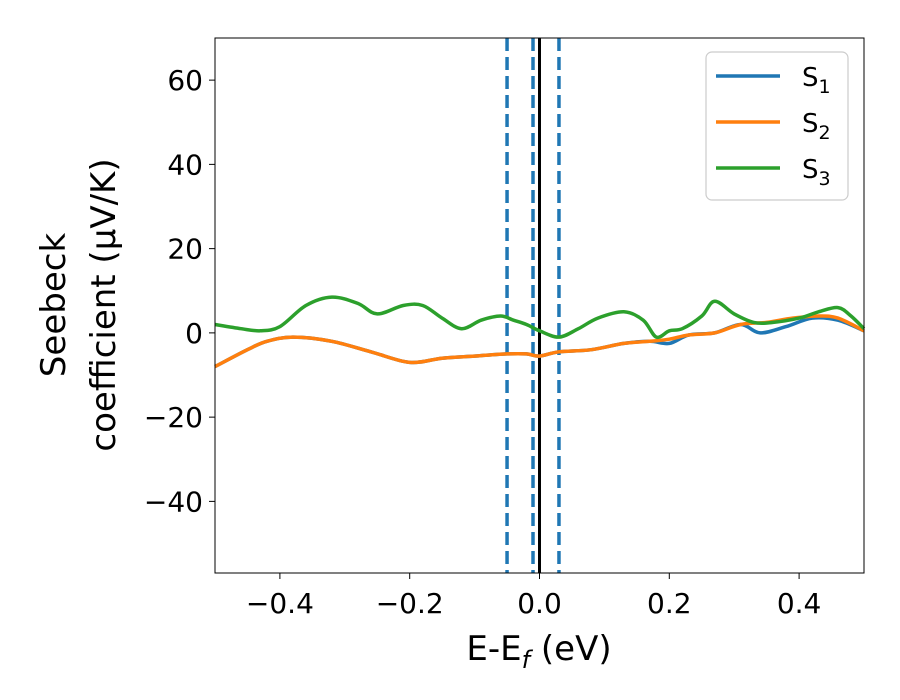 The height and width of the screenshot is (700, 900). I want to click on x-axis-label: E-Ef (eV), so click(538, 651).